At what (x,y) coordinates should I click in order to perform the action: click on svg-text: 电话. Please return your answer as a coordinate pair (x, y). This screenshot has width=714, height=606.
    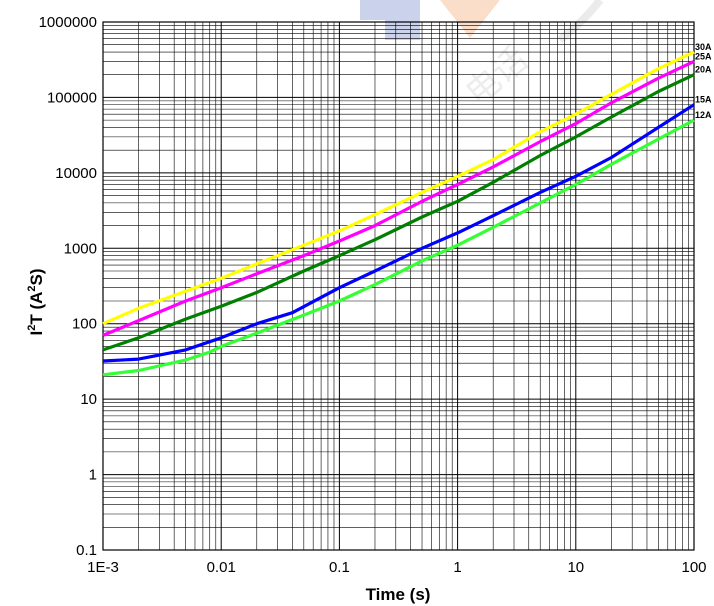
    Looking at the image, I should click on (497, 76).